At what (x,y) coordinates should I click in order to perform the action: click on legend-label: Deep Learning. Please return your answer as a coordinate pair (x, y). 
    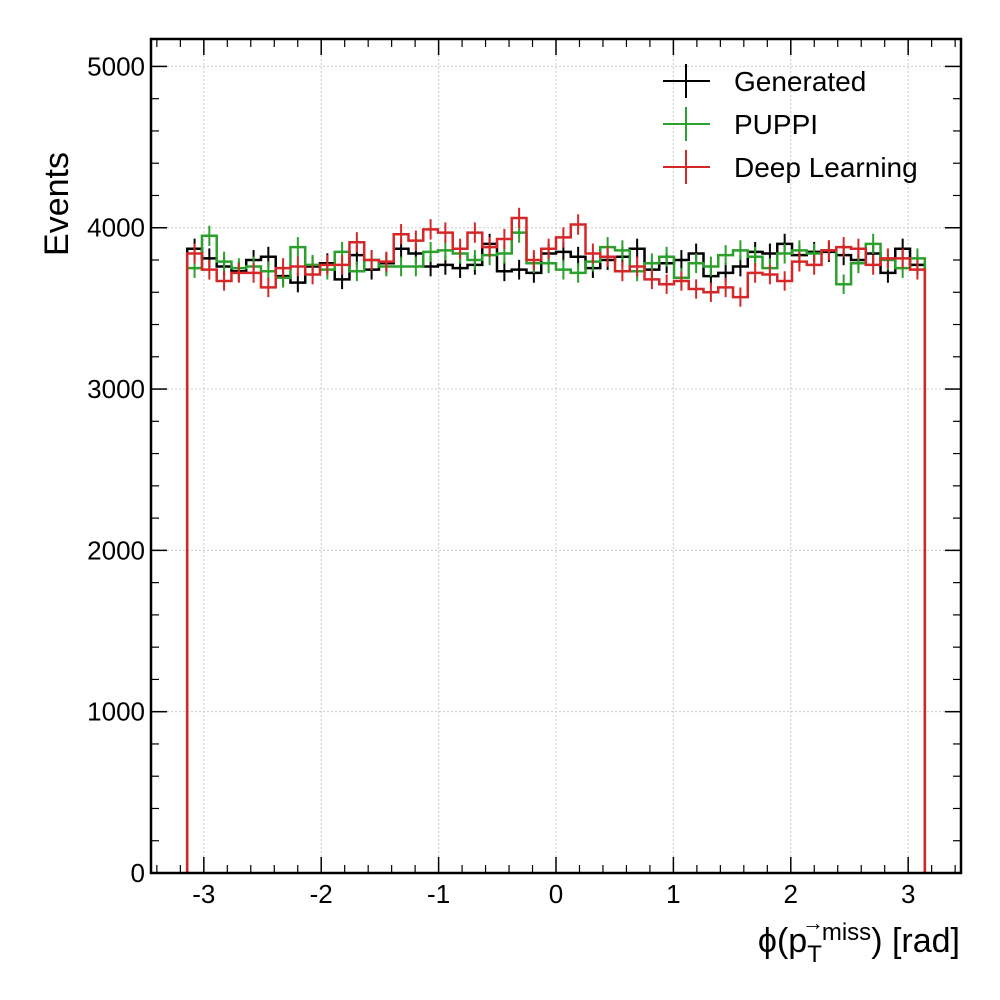
    Looking at the image, I should click on (826, 167).